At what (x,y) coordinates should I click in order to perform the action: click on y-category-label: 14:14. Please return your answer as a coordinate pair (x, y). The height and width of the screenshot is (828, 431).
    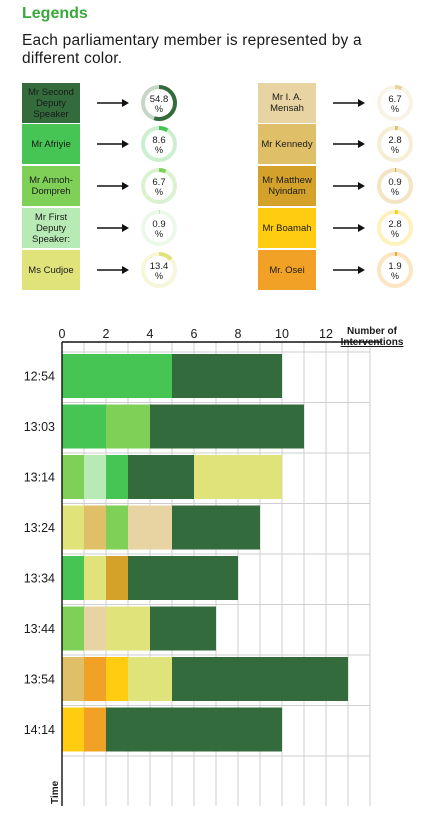
    Looking at the image, I should click on (39, 730).